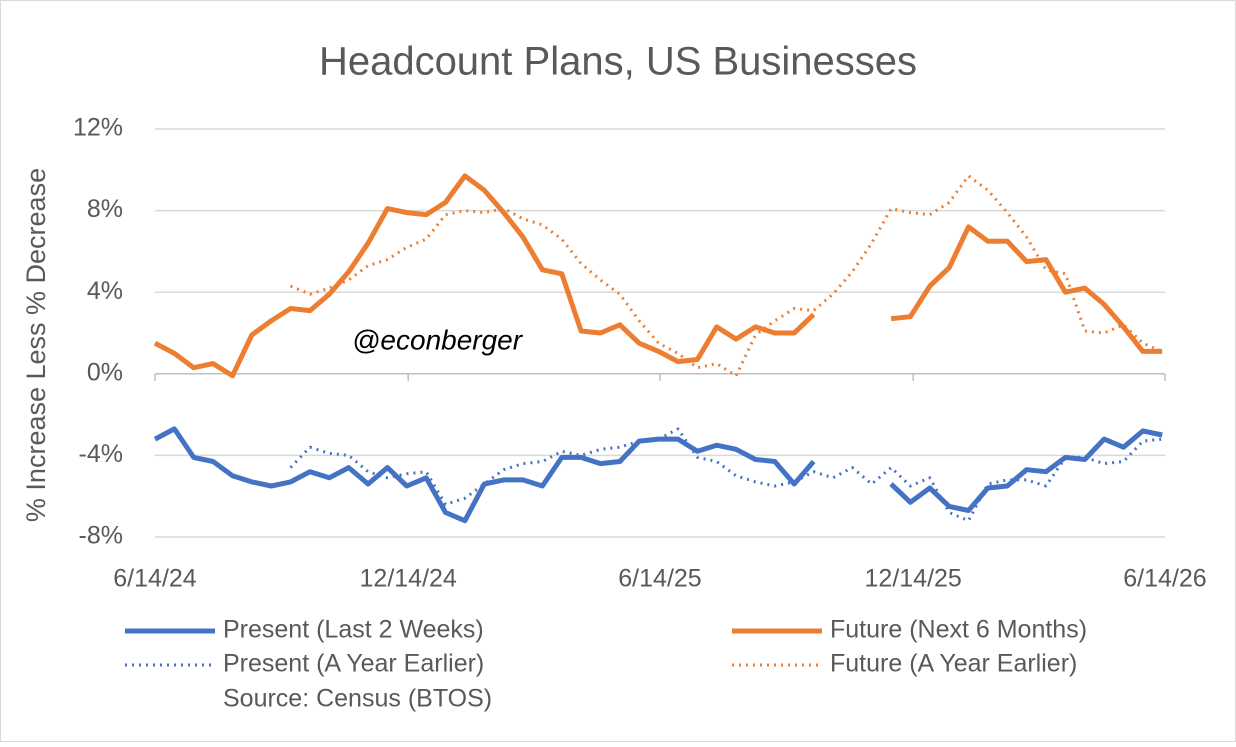  What do you see at coordinates (357, 699) in the screenshot?
I see `source-note: Source: Census (BTOS)` at bounding box center [357, 699].